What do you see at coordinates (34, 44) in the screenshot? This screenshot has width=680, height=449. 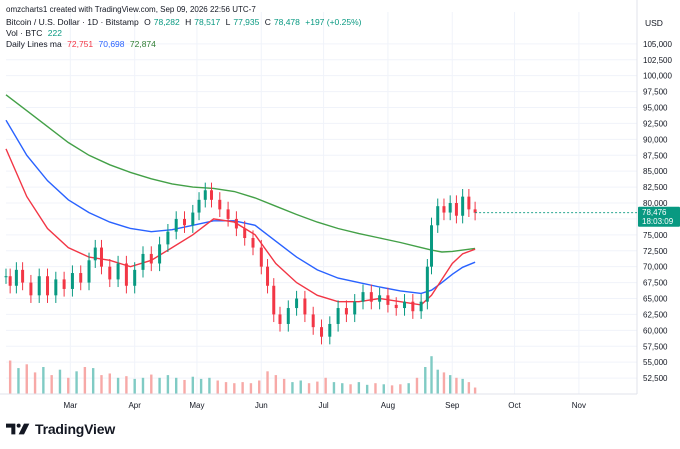 I see `ma-label: Daily Lines ma` at bounding box center [34, 44].